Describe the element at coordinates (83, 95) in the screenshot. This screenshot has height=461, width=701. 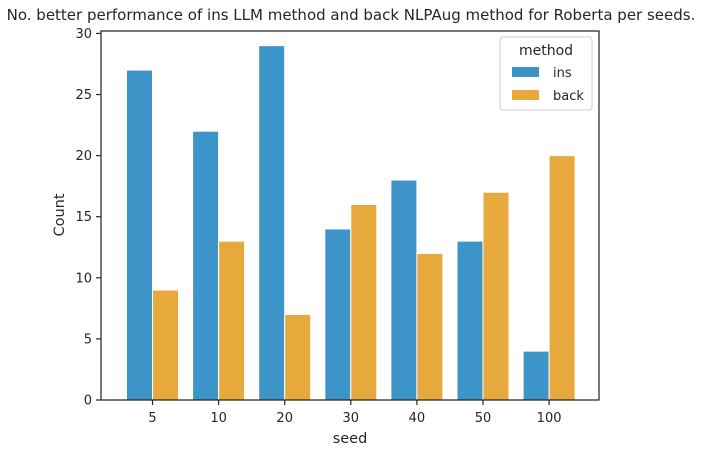
I see `y-tick-label: 25` at that location.